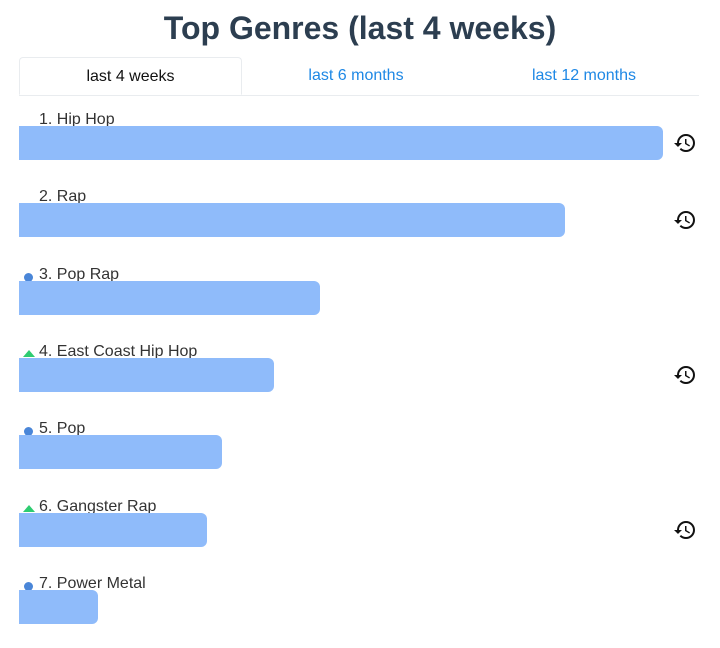 The height and width of the screenshot is (648, 720). I want to click on genre-row: 1. Hip Hop, so click(360, 146).